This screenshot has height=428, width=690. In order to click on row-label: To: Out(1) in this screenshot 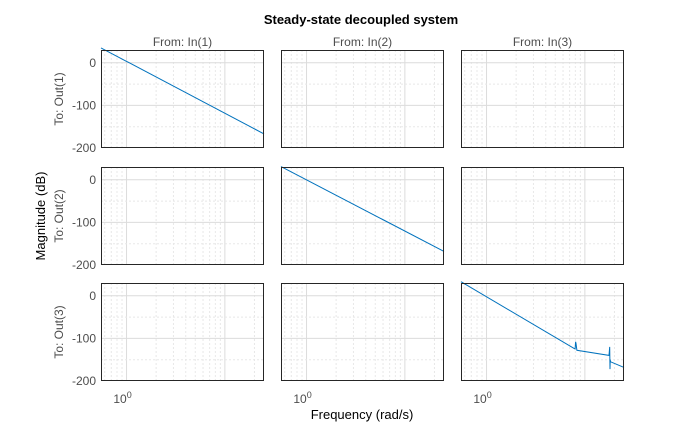, I will do `click(59, 98)`.